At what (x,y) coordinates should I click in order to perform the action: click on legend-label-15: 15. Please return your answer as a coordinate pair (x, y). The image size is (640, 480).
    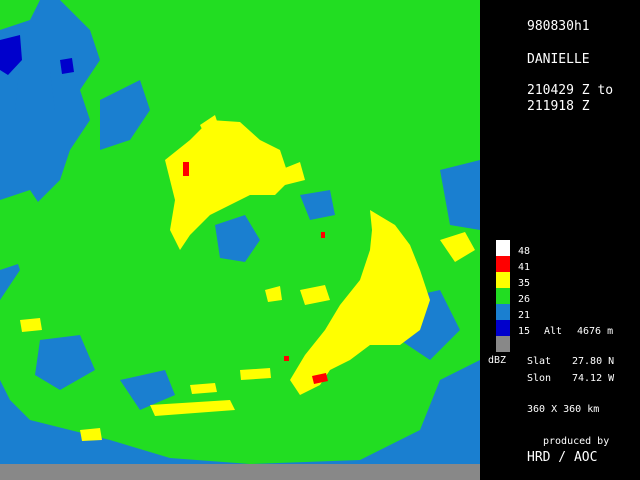
    Looking at the image, I should click on (524, 331).